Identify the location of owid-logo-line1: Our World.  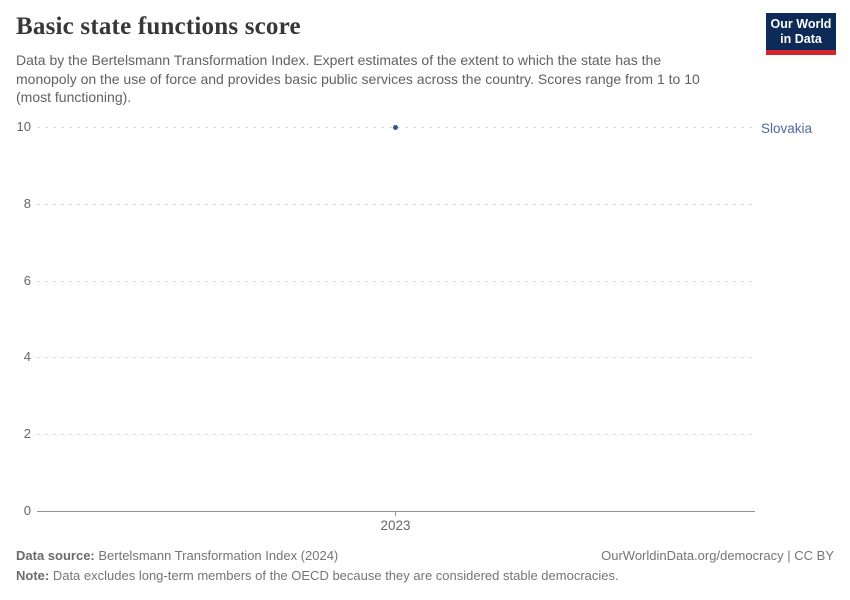
(801, 24).